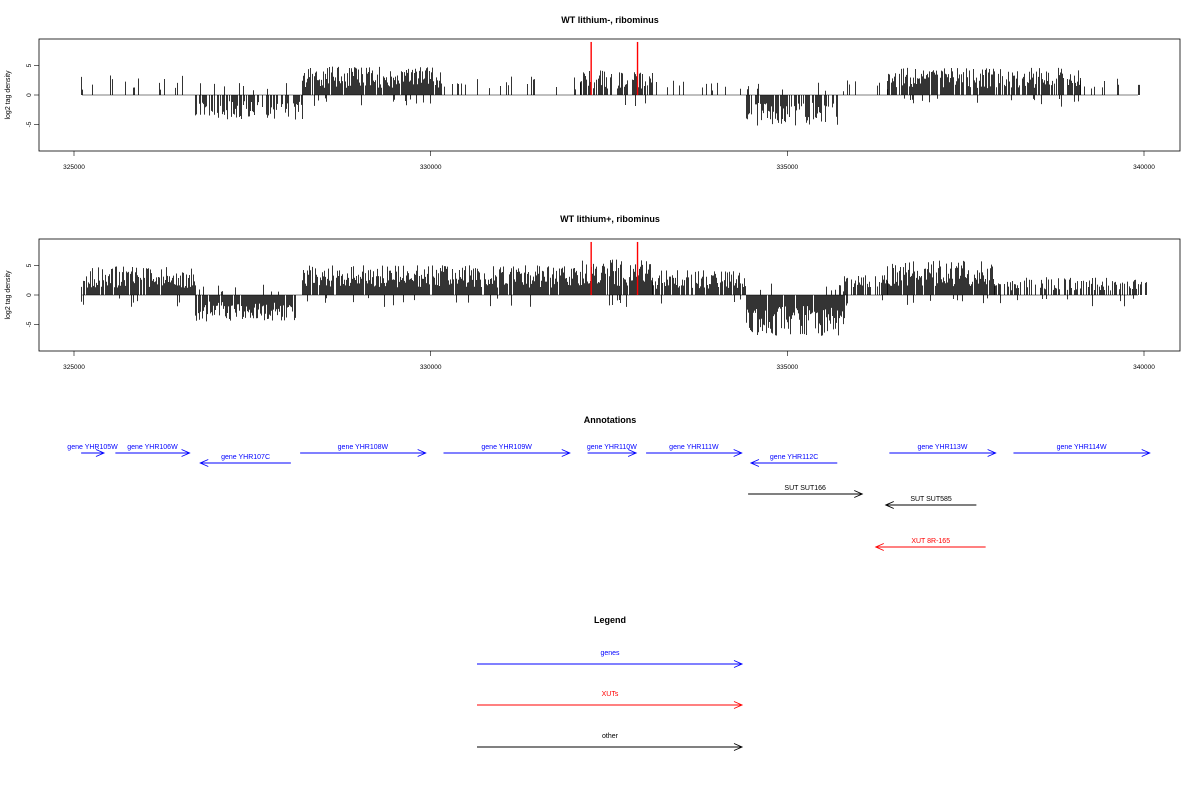 This screenshot has width=1200, height=800. Describe the element at coordinates (609, 361) in the screenshot. I see `x-axis-lithium-plus: 325000 330000 335000 340000` at that location.